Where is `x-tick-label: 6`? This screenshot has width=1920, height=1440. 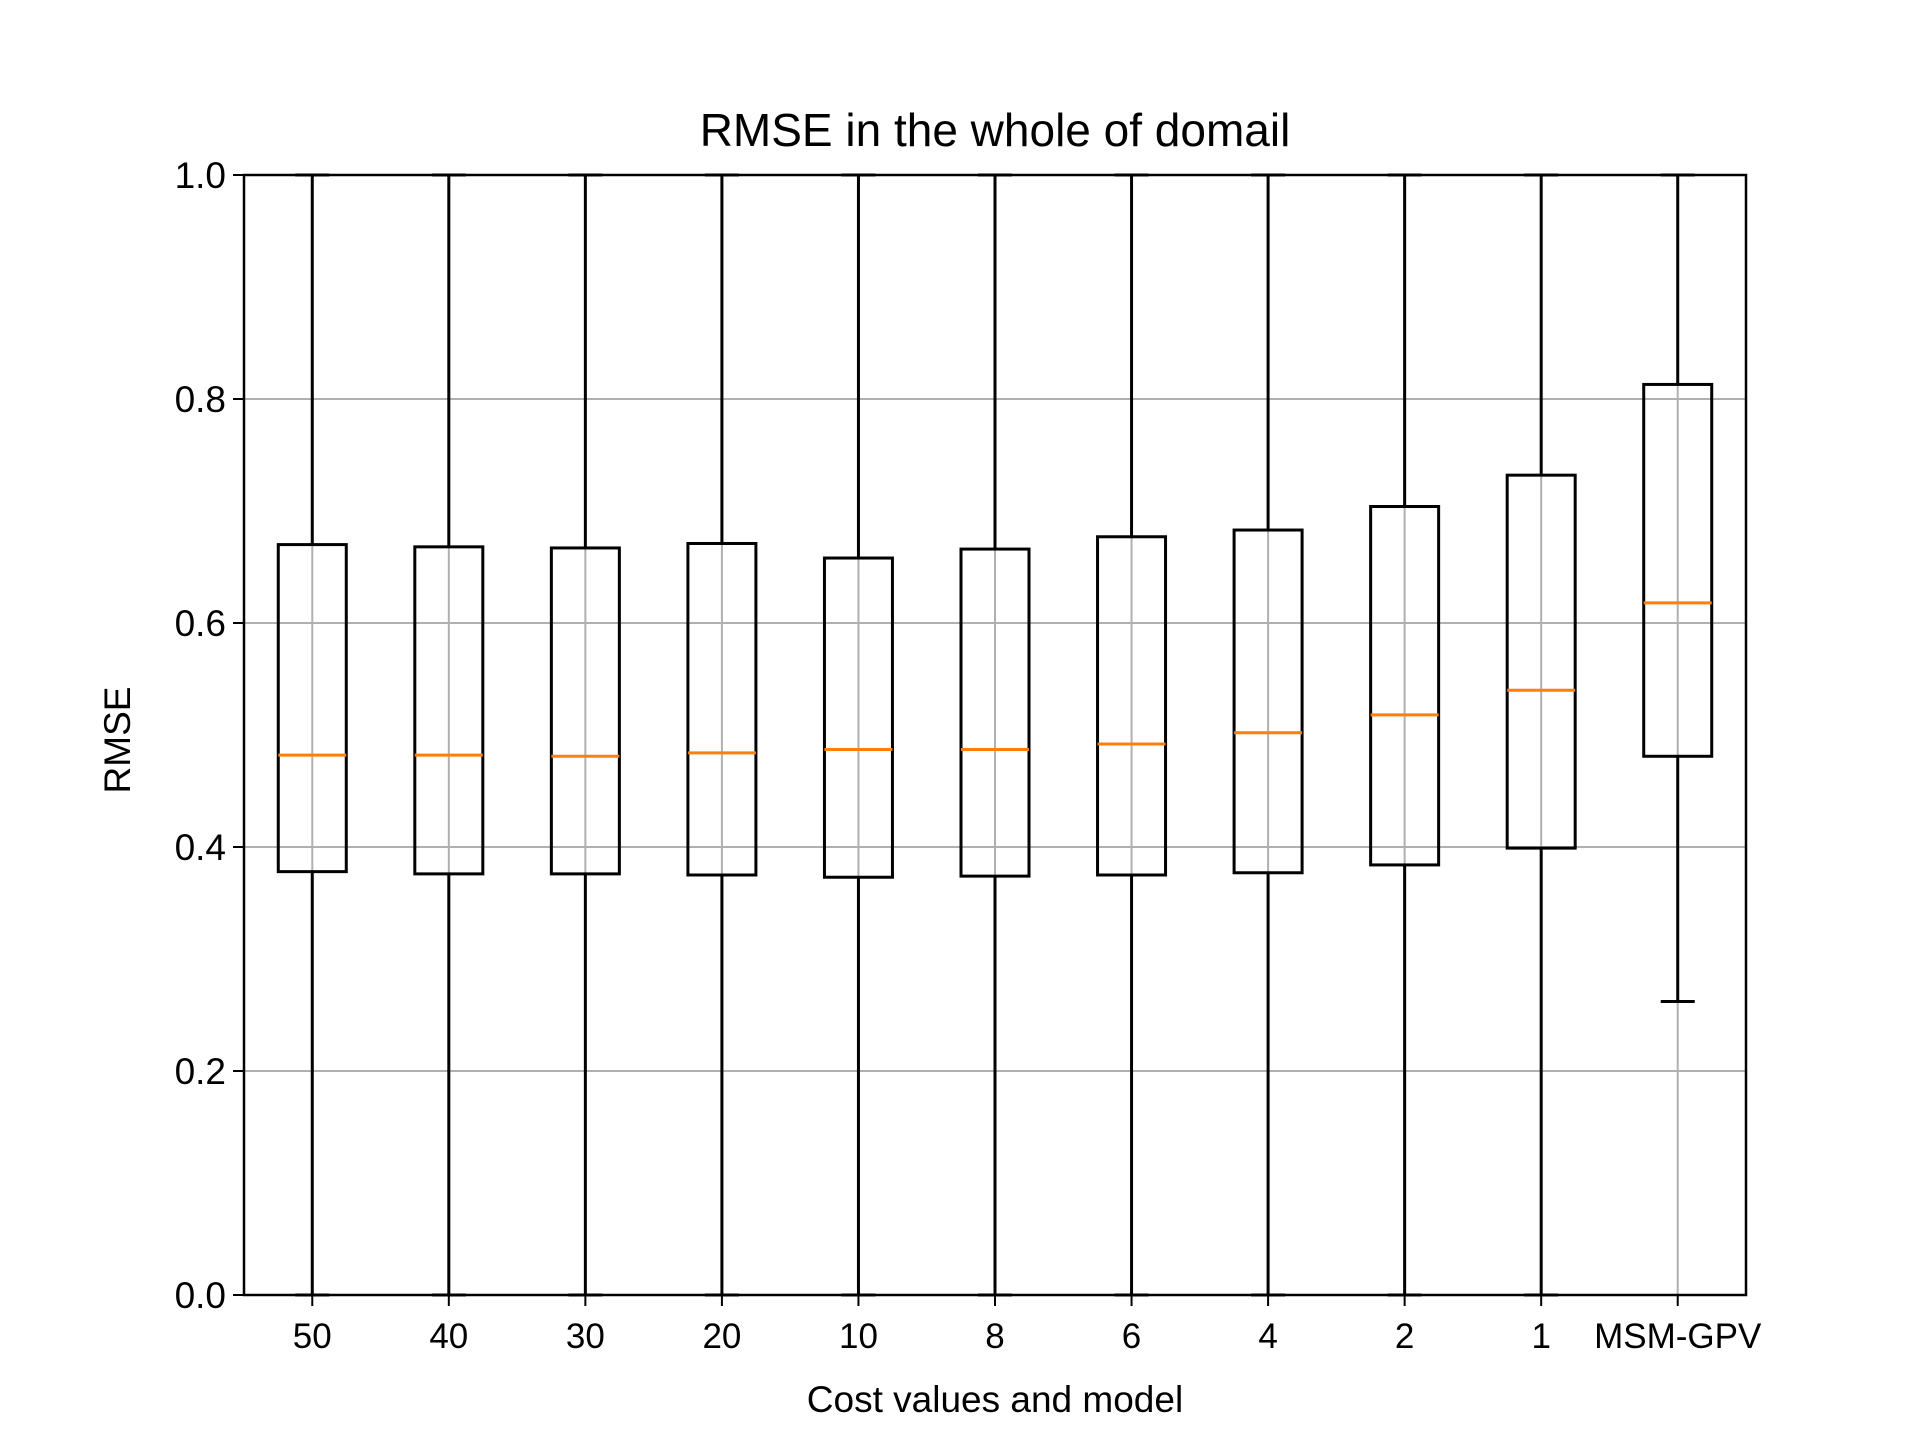
x-tick-label: 6 is located at coordinates (1131, 1336).